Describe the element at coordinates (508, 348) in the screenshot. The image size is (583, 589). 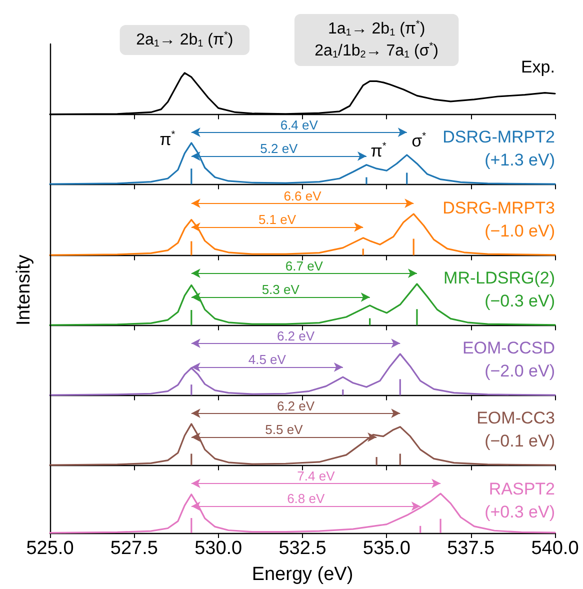
I see `text: EOM-CCSD` at that location.